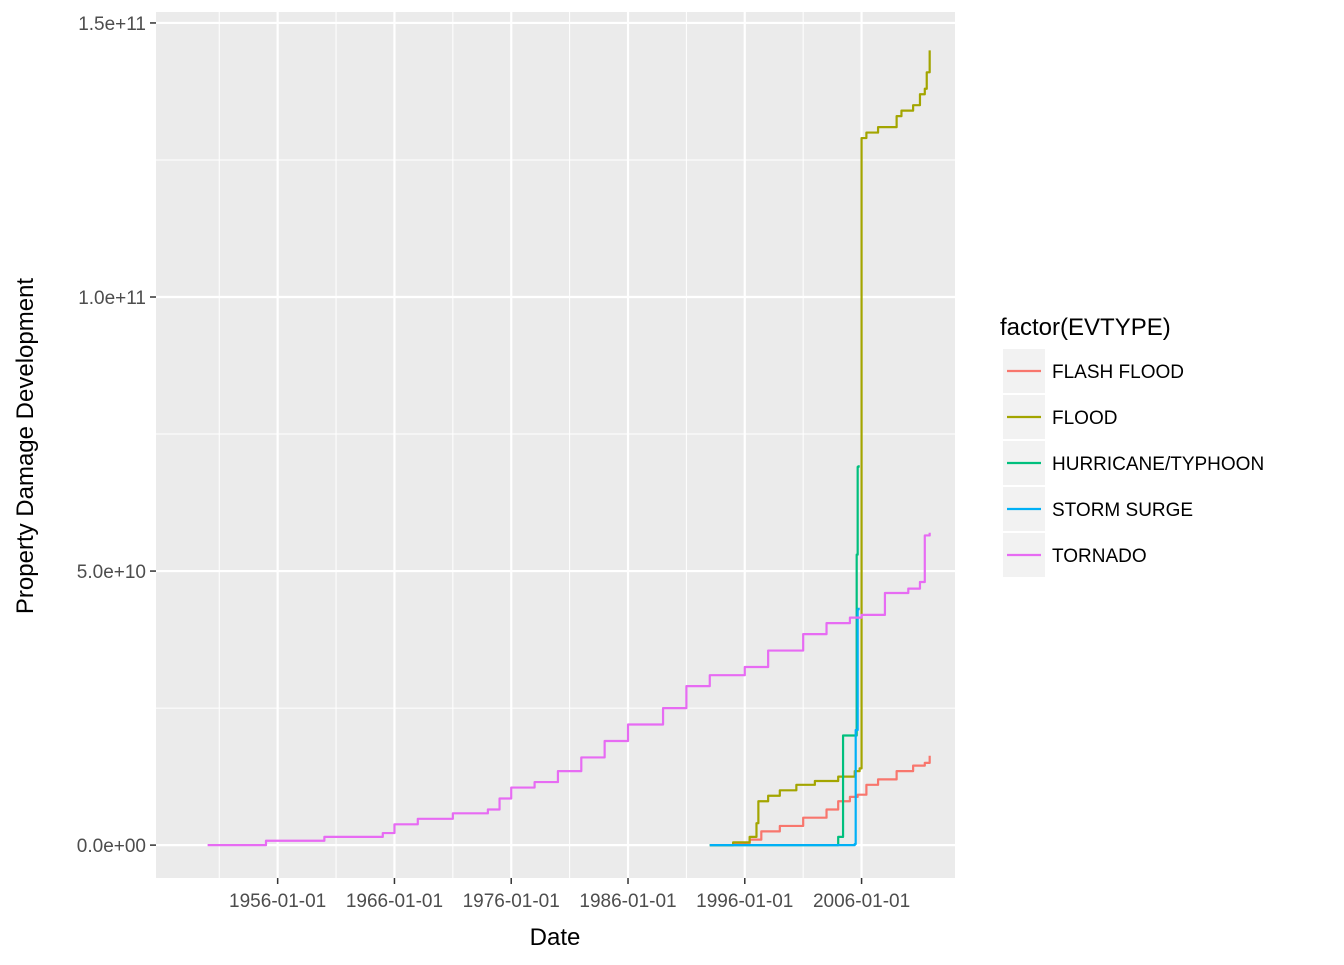 The width and height of the screenshot is (1344, 965). Describe the element at coordinates (627, 901) in the screenshot. I see `x-tick-label: 1986-01-01` at that location.